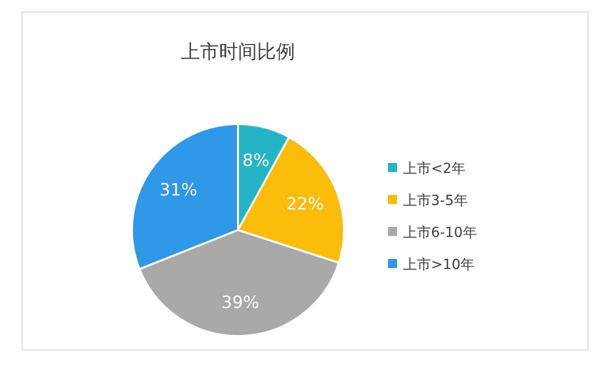 The height and width of the screenshot is (380, 608). I want to click on data-label: 22%, so click(305, 204).